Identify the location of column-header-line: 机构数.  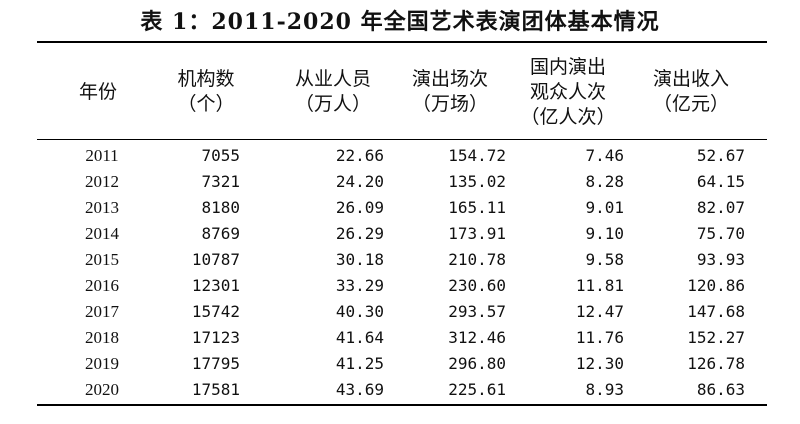
(206, 79).